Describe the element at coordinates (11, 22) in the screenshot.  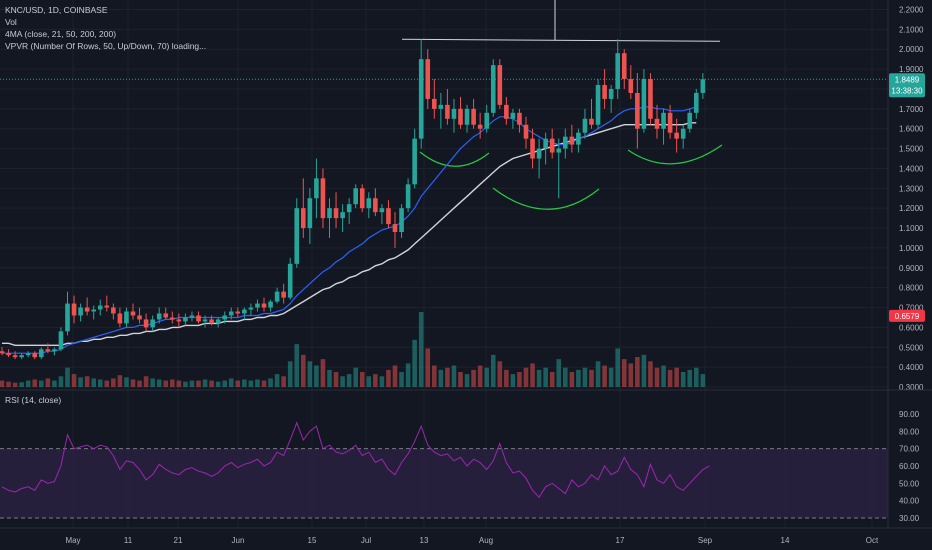
I see `vol-label: Vol` at that location.